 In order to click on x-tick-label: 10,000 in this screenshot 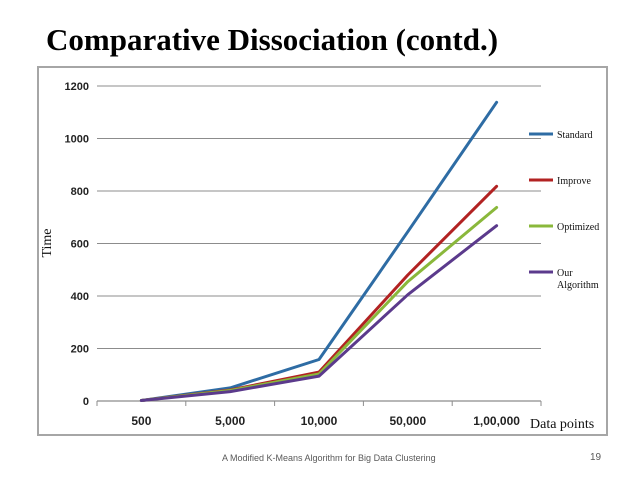, I will do `click(319, 421)`.